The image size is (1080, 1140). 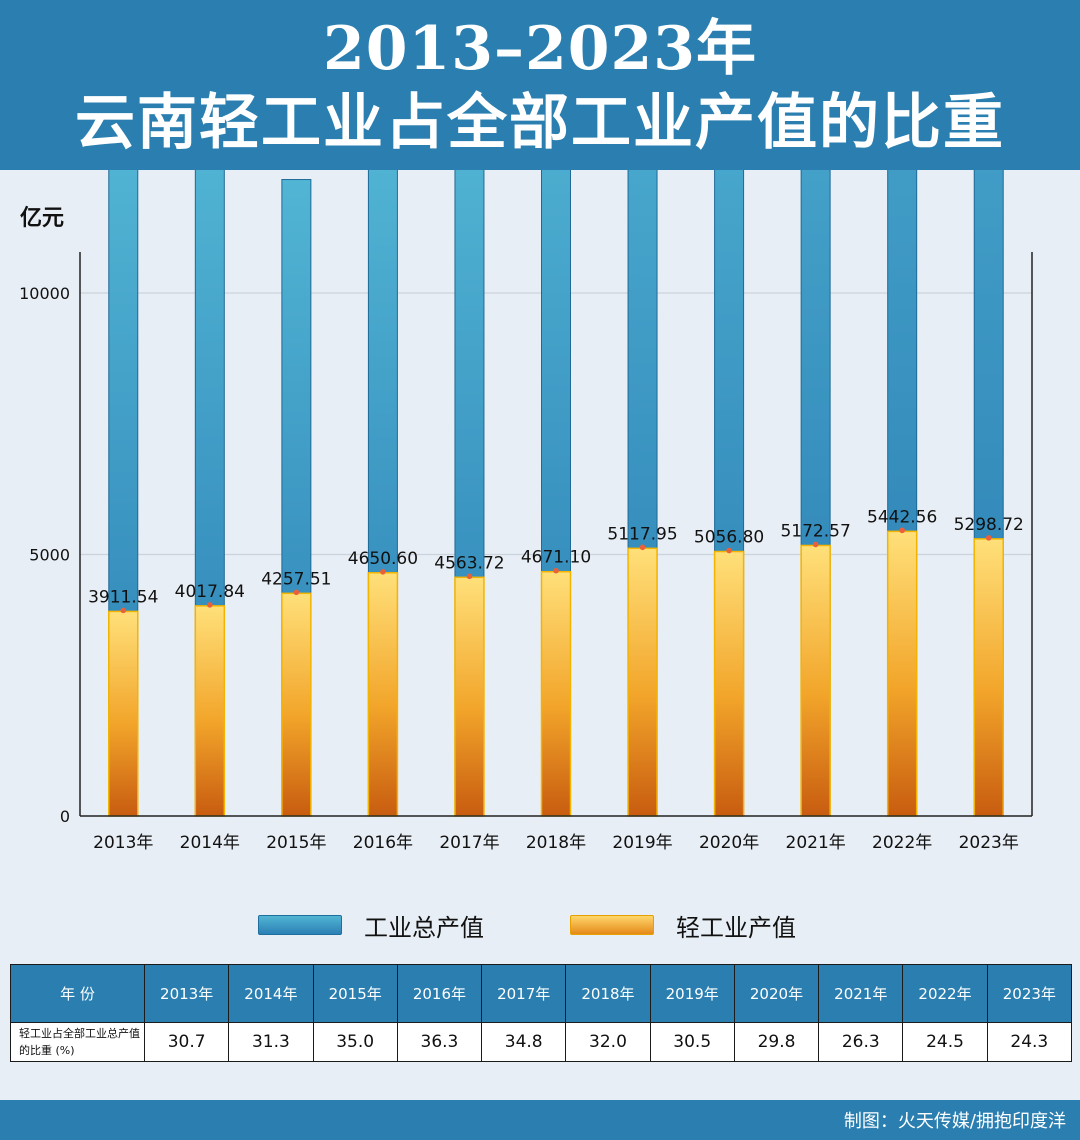 What do you see at coordinates (861, 1042) in the screenshot?
I see `table-value-cell: 26.3` at bounding box center [861, 1042].